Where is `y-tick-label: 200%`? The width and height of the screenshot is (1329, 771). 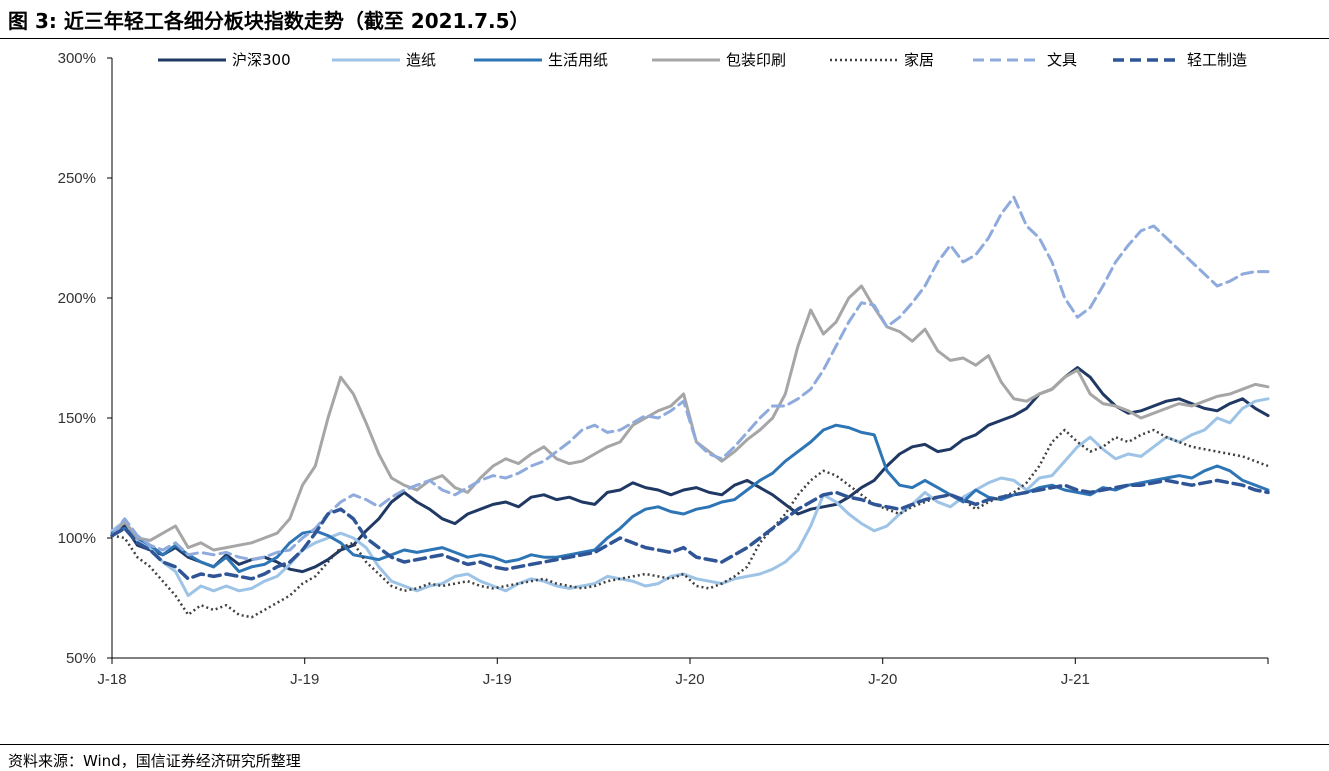
y-tick-label: 200% is located at coordinates (77, 298).